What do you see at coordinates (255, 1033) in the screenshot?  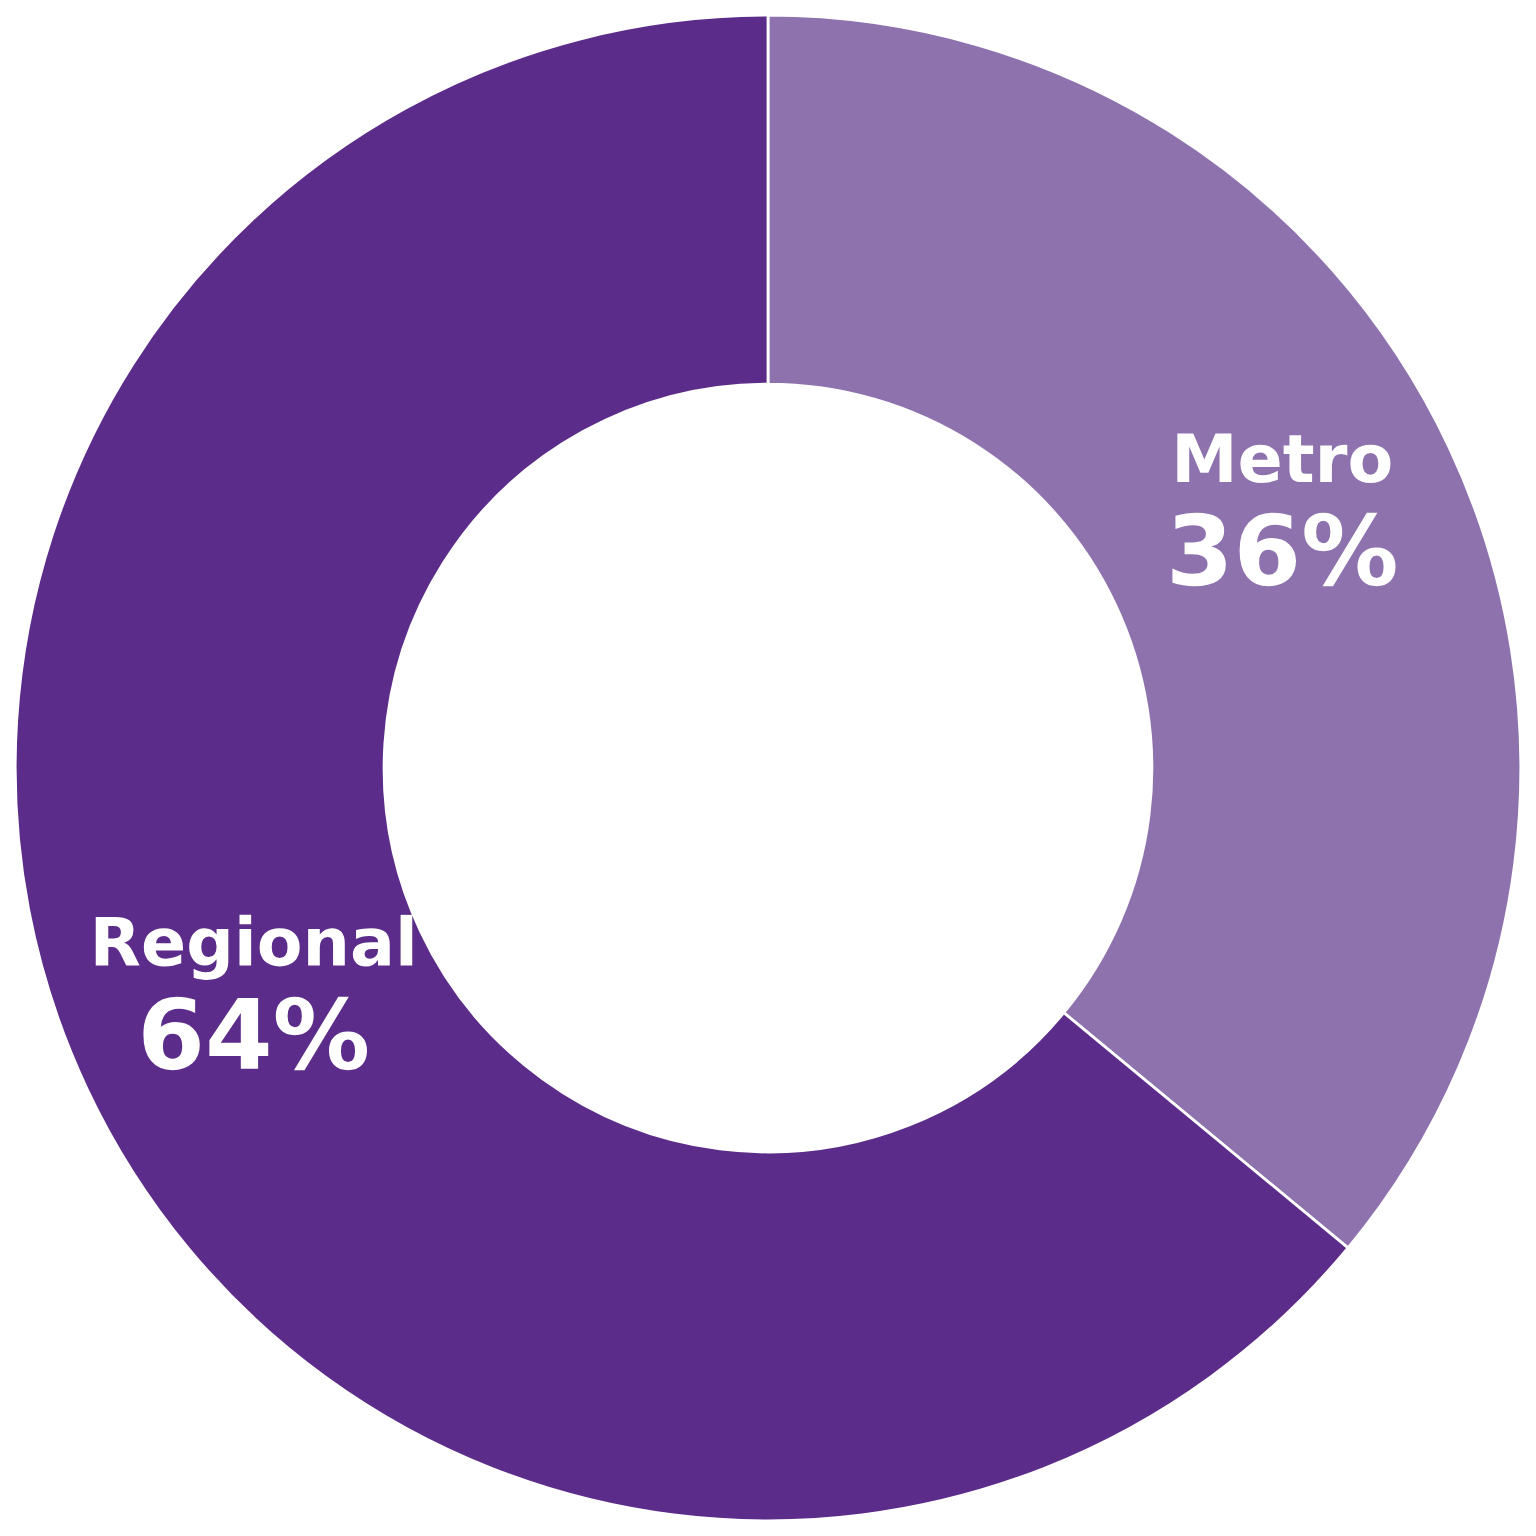 I see `data-label: 64%` at bounding box center [255, 1033].